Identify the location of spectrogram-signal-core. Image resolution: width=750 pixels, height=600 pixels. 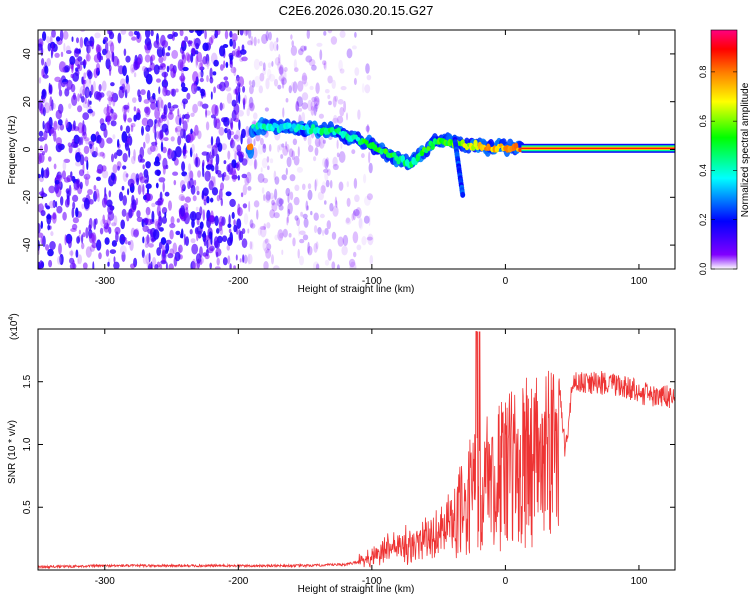
(475, 143).